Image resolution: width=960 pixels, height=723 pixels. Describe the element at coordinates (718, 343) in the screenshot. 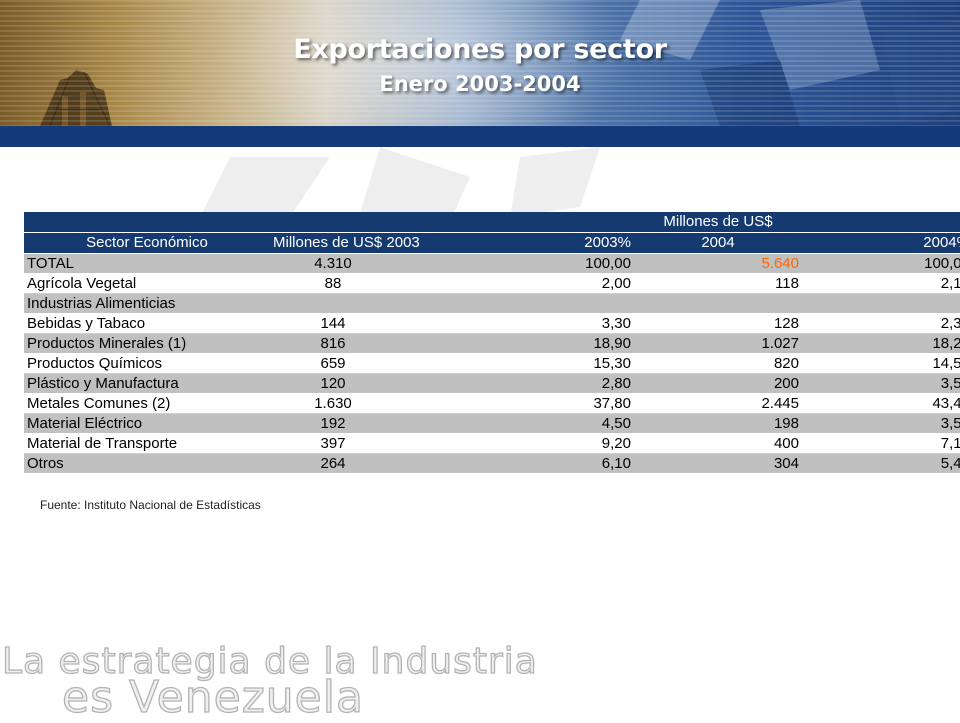

I see `cell-value-2004: 1.027` at that location.